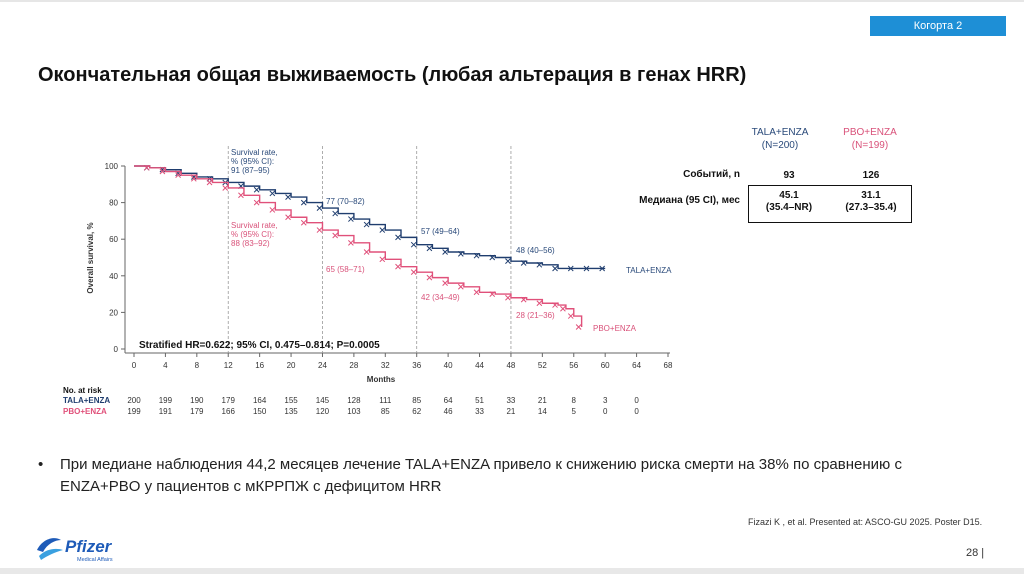  Describe the element at coordinates (605, 365) in the screenshot. I see `x-tick-label: 60` at that location.